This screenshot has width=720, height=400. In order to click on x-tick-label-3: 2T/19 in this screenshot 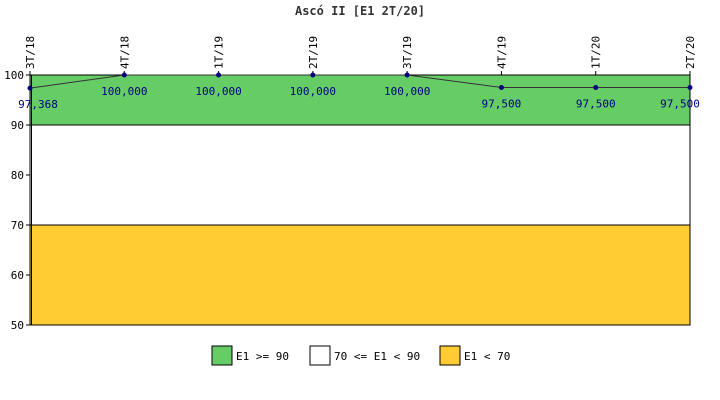, I will do `click(313, 52)`.